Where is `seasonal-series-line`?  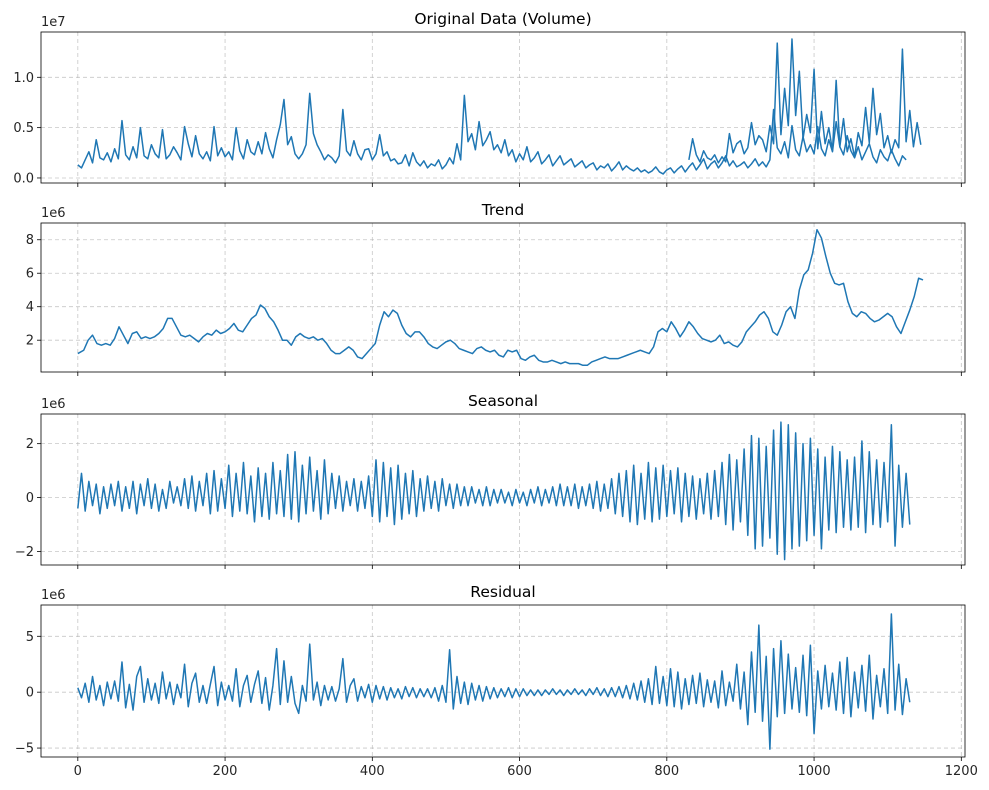
seasonal-series-line is located at coordinates (494, 491).